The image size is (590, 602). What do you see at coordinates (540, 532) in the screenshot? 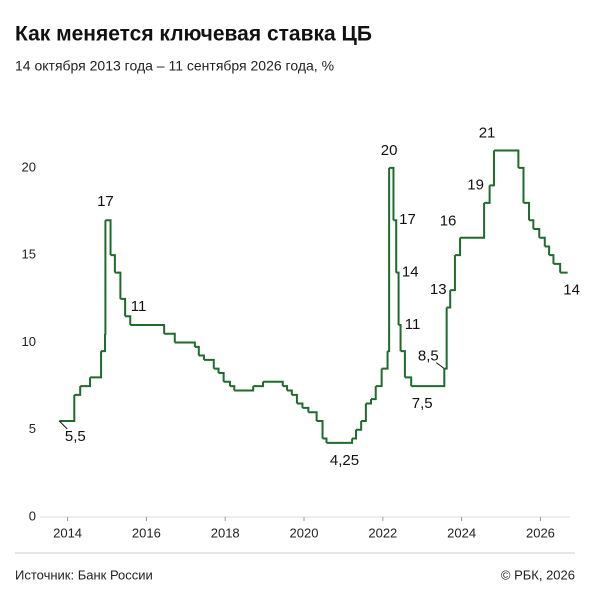
I see `x-tick-label: 2026` at bounding box center [540, 532].